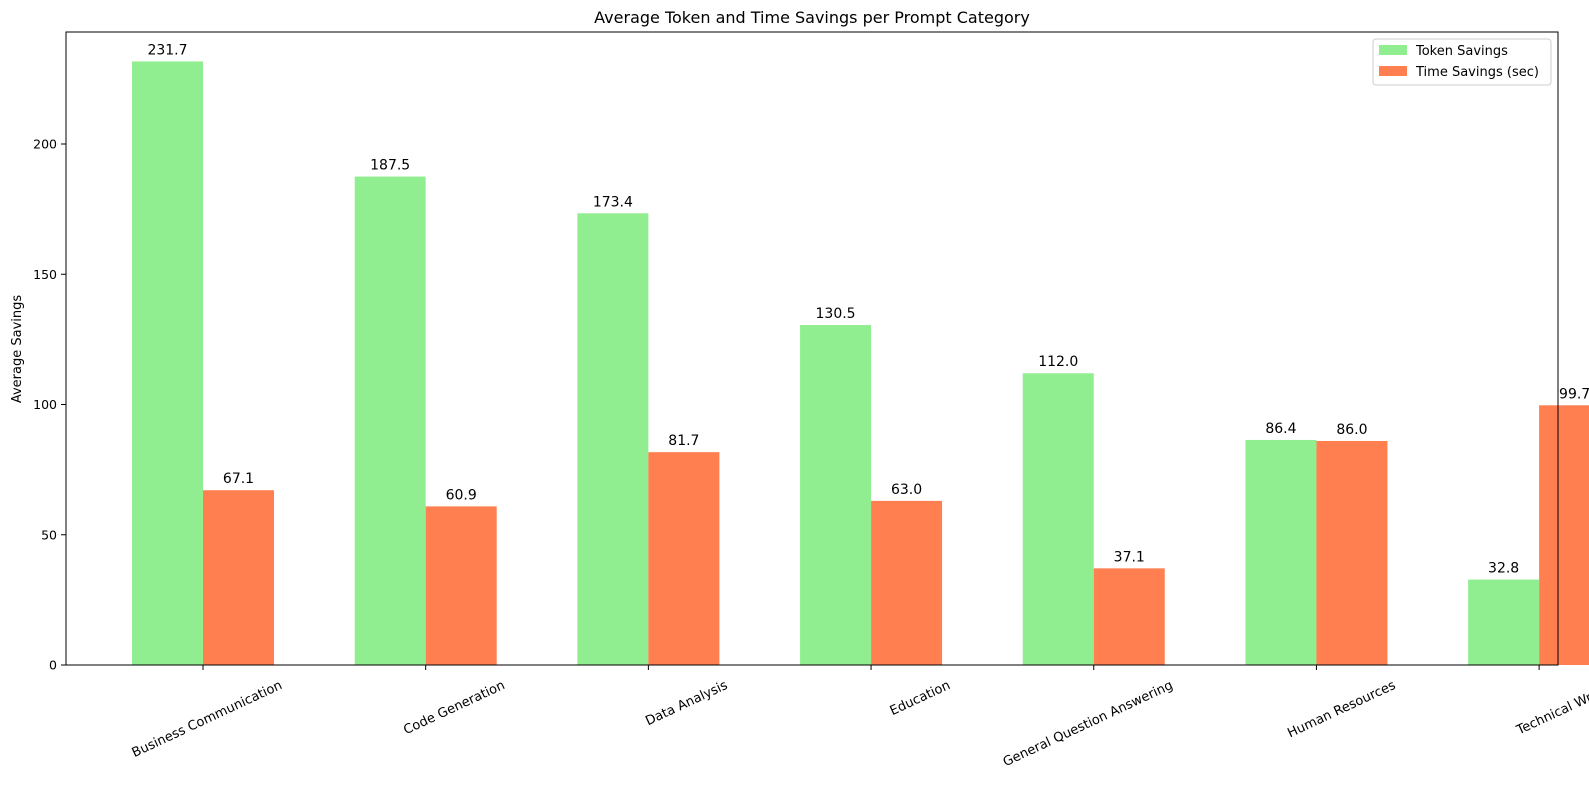 Image resolution: width=1589 pixels, height=790 pixels. I want to click on data-label: 99.7, so click(1574, 394).